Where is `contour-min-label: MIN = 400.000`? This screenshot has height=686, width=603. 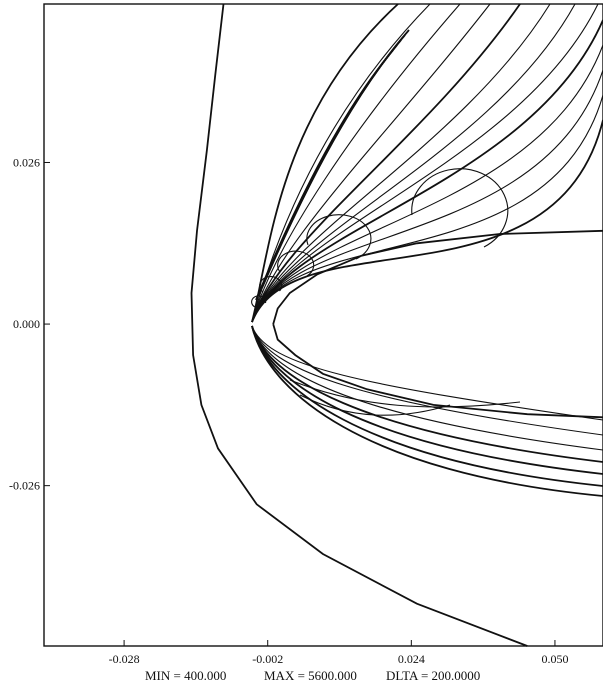 contour-min-label: MIN = 400.000 is located at coordinates (185, 675).